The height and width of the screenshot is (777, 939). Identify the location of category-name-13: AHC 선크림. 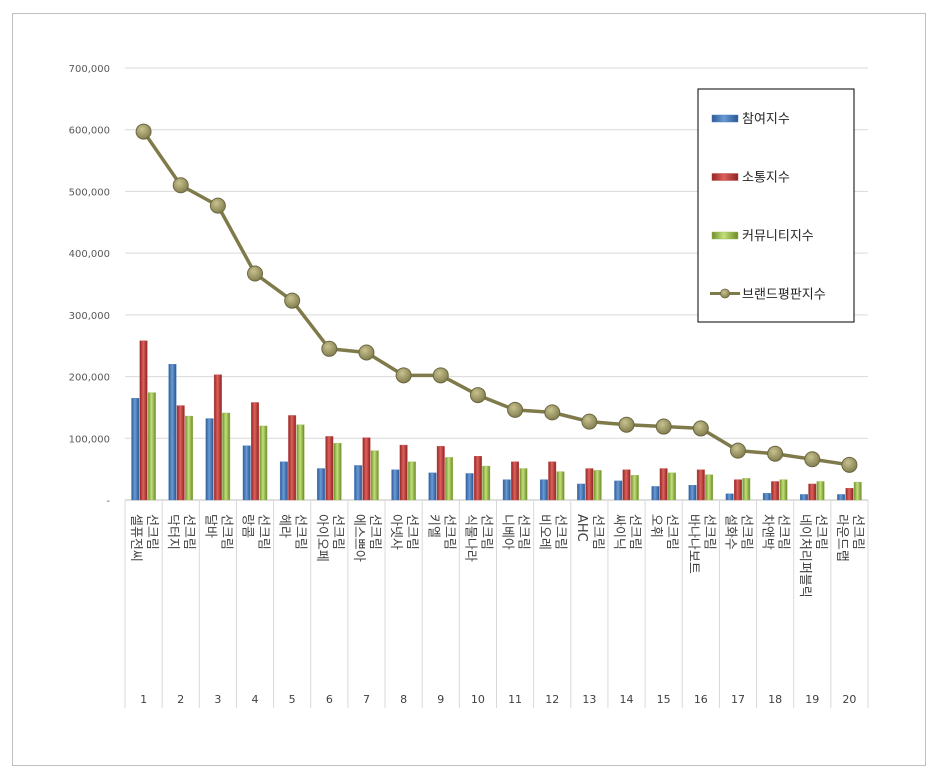
(589, 532).